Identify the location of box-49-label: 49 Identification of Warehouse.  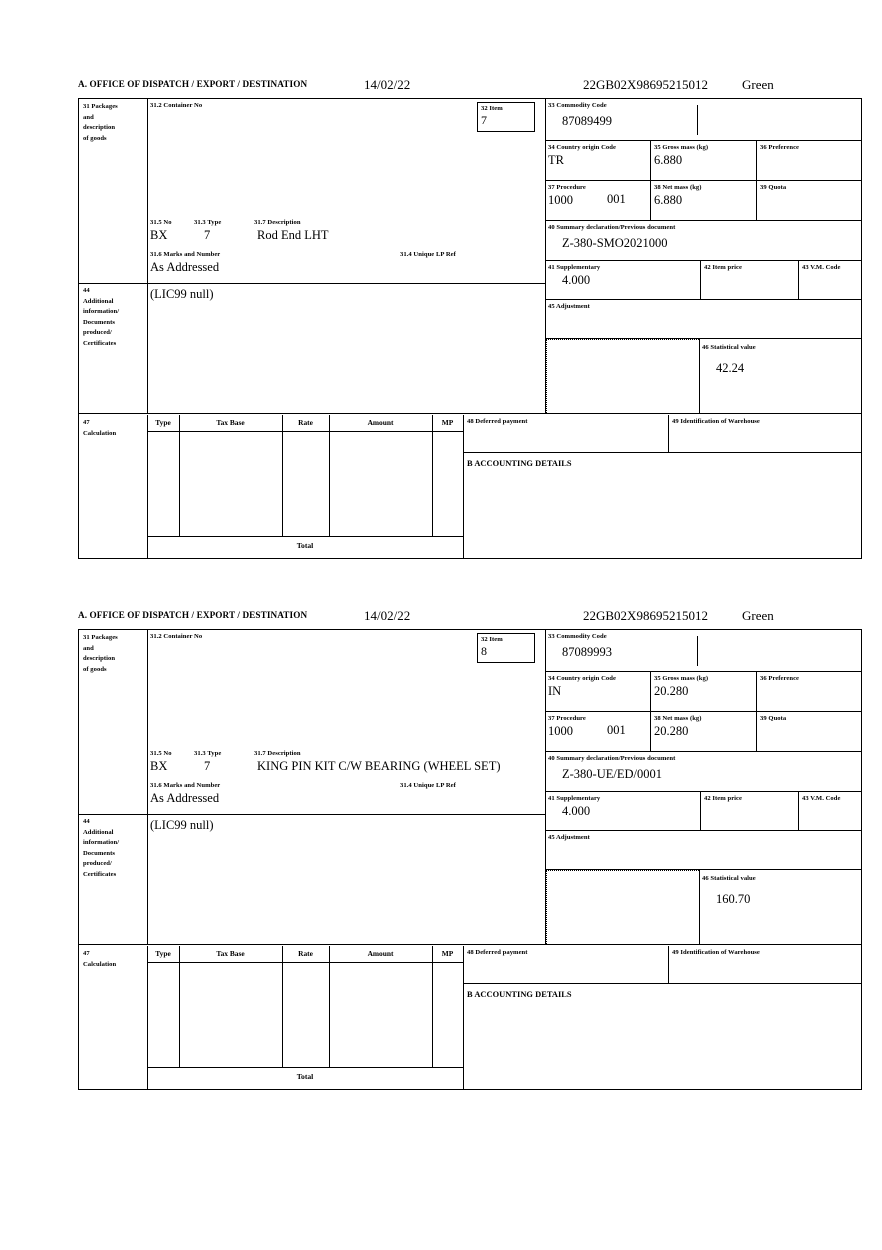
(716, 421).